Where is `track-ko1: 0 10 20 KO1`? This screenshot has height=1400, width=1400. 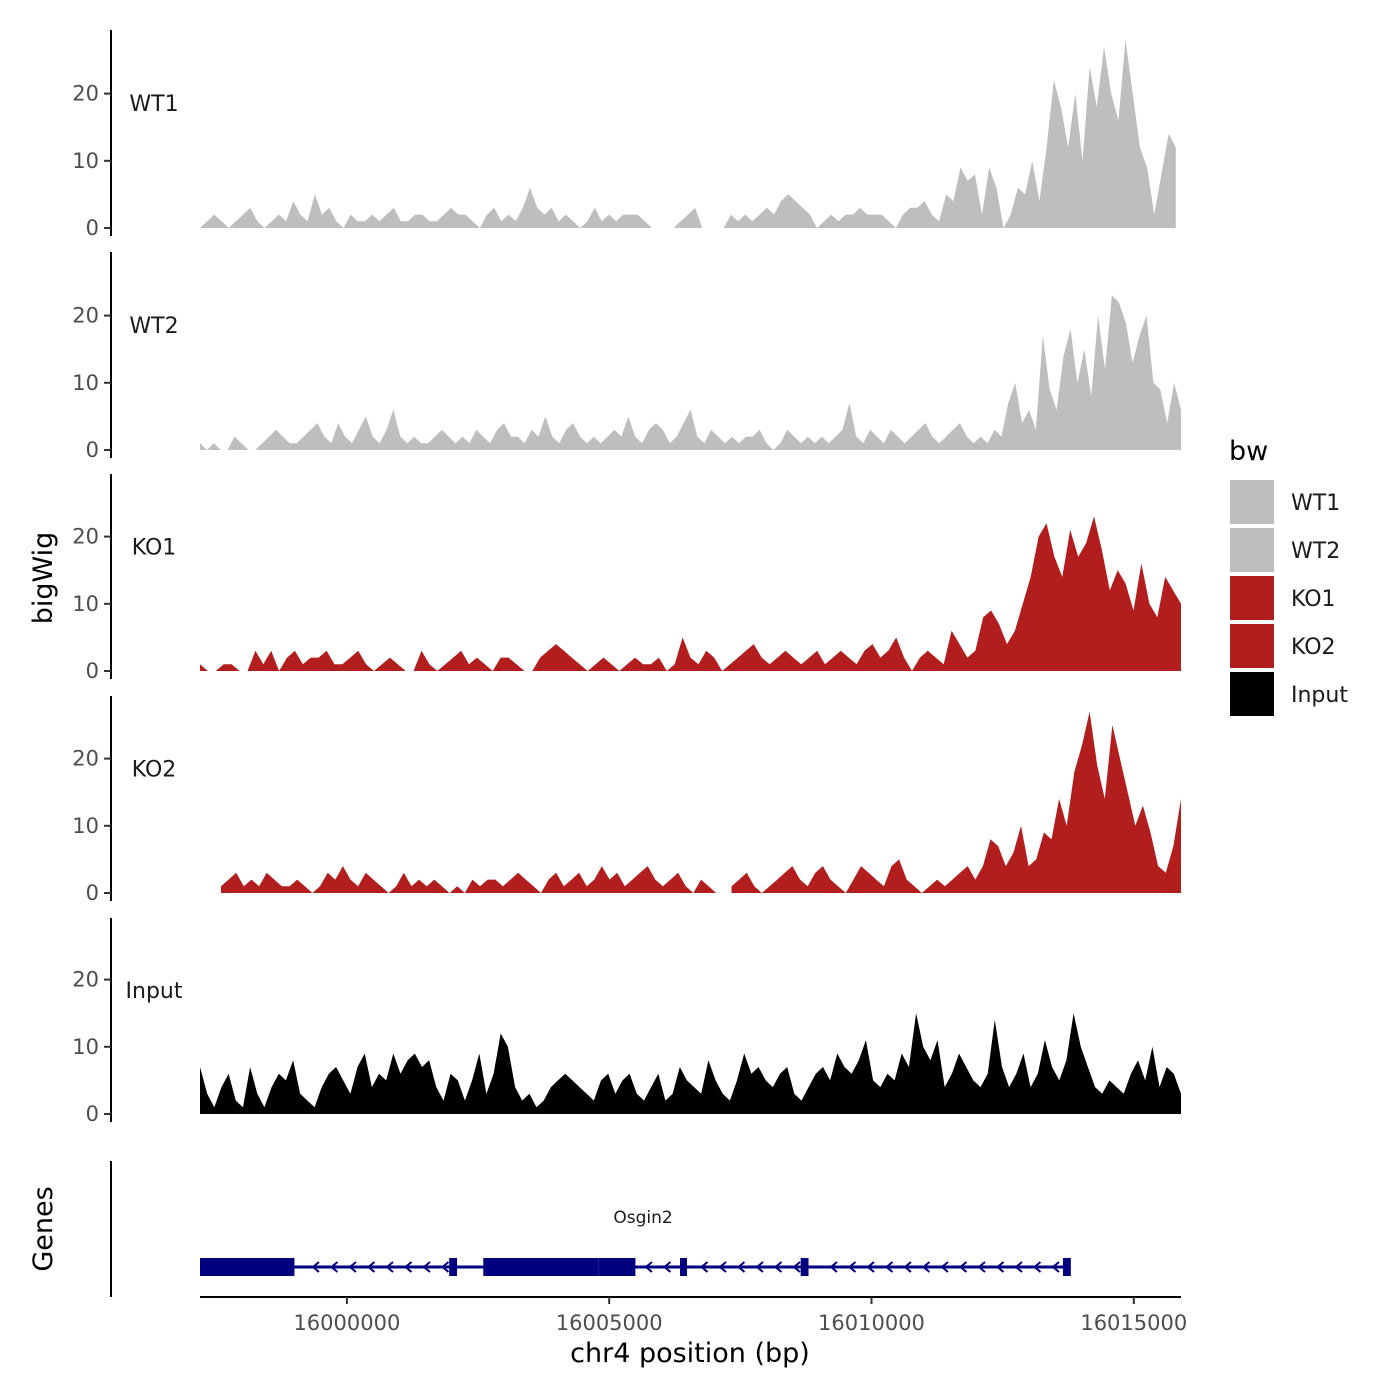
track-ko1: 0 10 20 KO1 is located at coordinates (626, 578).